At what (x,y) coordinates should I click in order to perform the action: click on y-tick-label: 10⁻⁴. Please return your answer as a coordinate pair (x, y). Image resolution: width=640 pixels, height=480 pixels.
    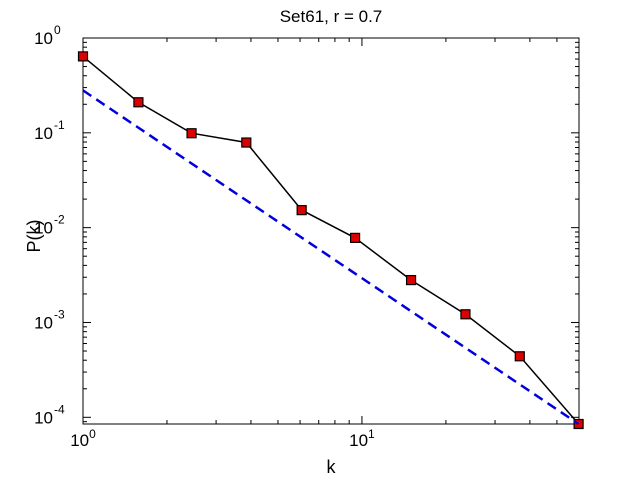
    Looking at the image, I should click on (49, 414).